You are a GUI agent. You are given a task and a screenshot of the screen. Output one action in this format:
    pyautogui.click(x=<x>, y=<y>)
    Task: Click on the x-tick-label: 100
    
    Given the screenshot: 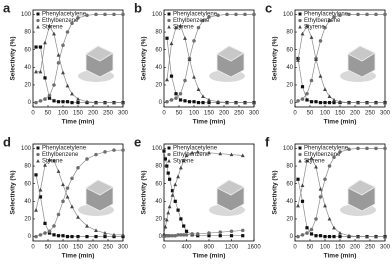 What is the action you would take?
    pyautogui.click(x=325, y=248)
    